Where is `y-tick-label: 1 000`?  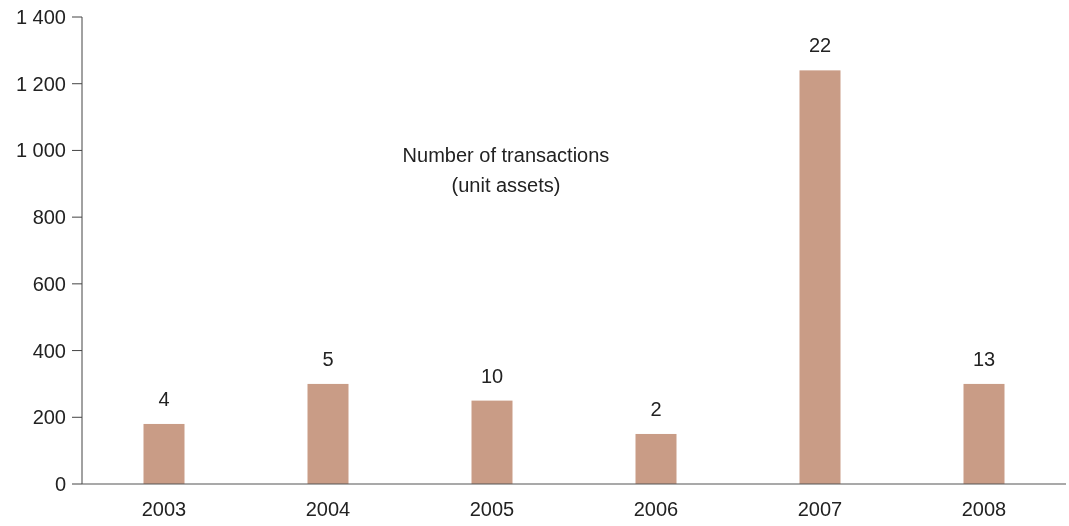
y-tick-label: 1 000 is located at coordinates (40, 150).